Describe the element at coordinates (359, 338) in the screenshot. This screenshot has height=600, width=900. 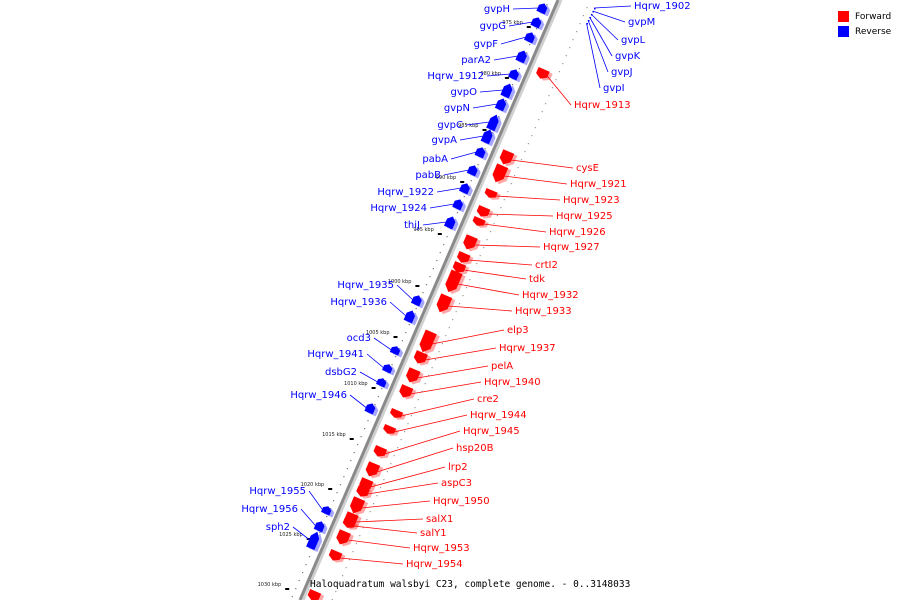
I see `gene-label: ocd3` at that location.